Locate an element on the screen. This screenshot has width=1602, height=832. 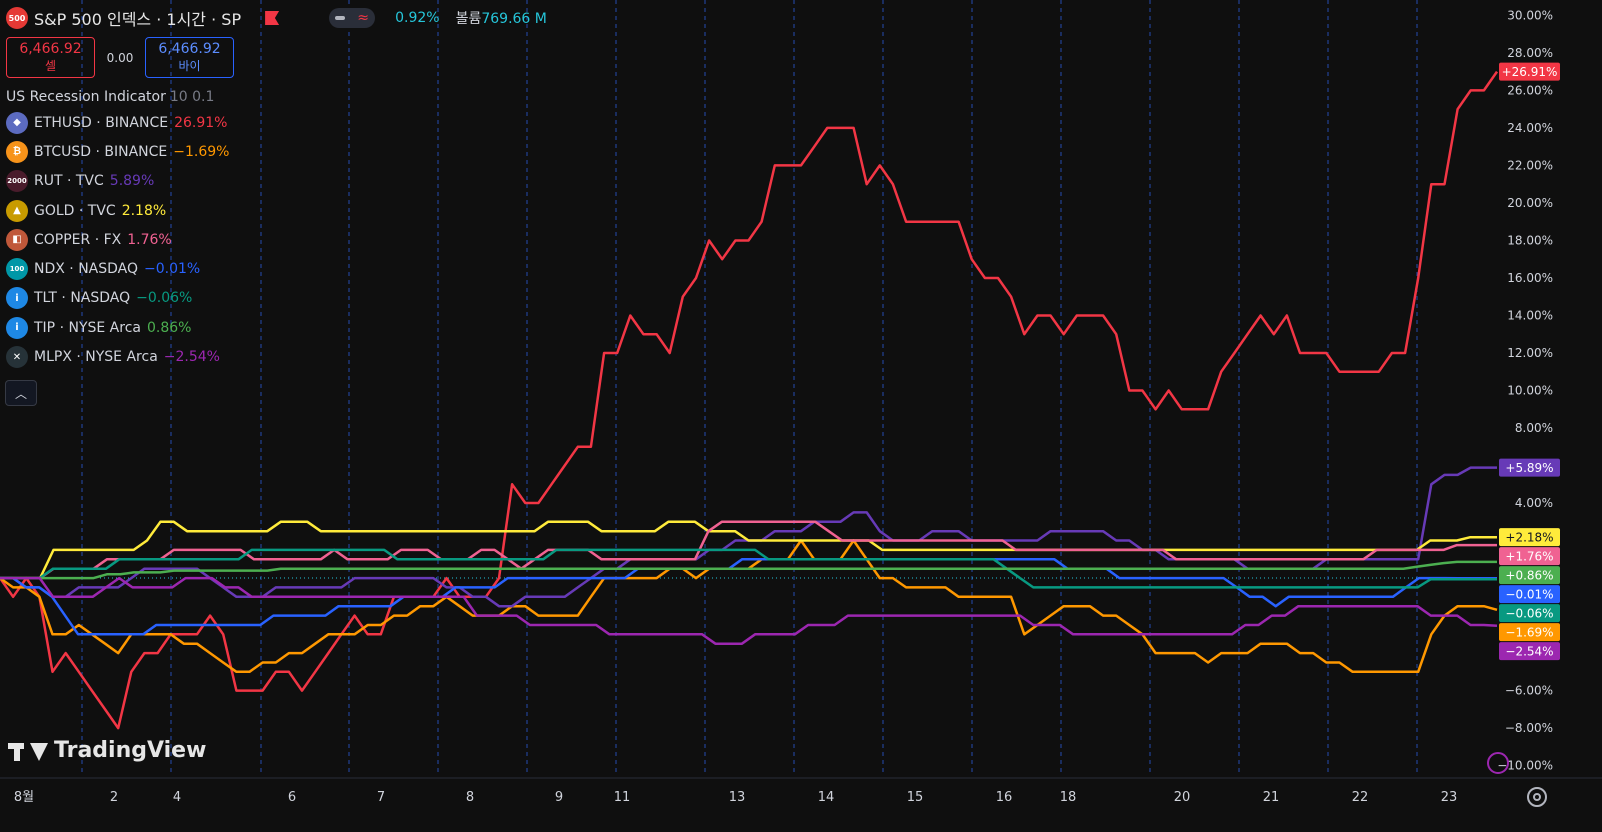
chevron-up-icon: ︿ is located at coordinates (20, 393).